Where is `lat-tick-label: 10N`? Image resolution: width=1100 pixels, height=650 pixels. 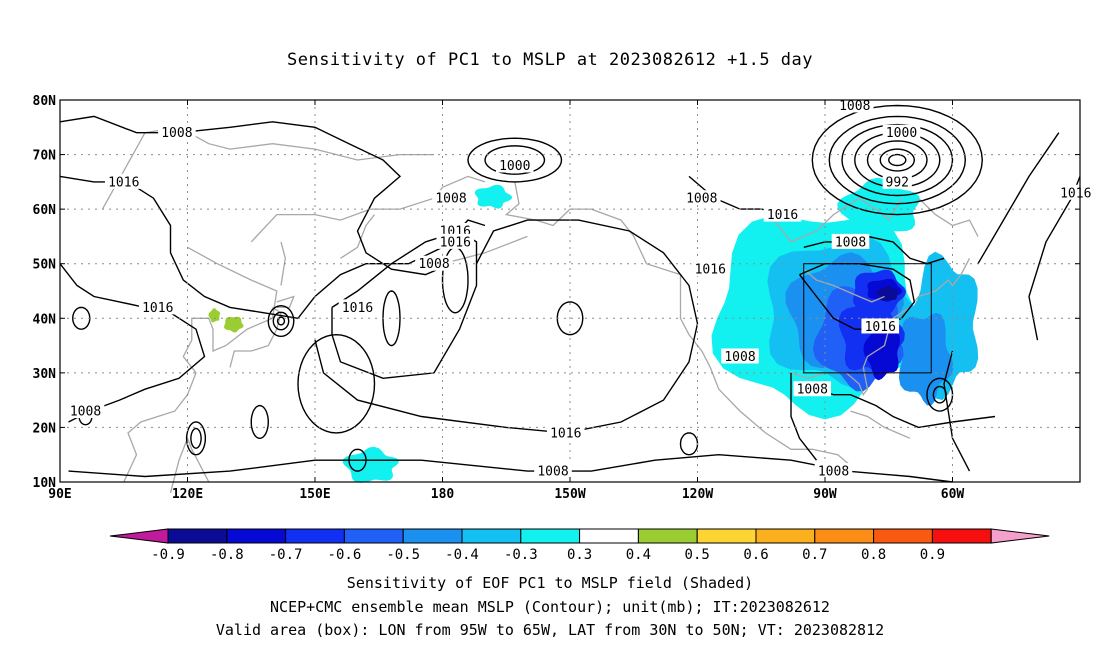
lat-tick-label: 10N is located at coordinates (45, 483).